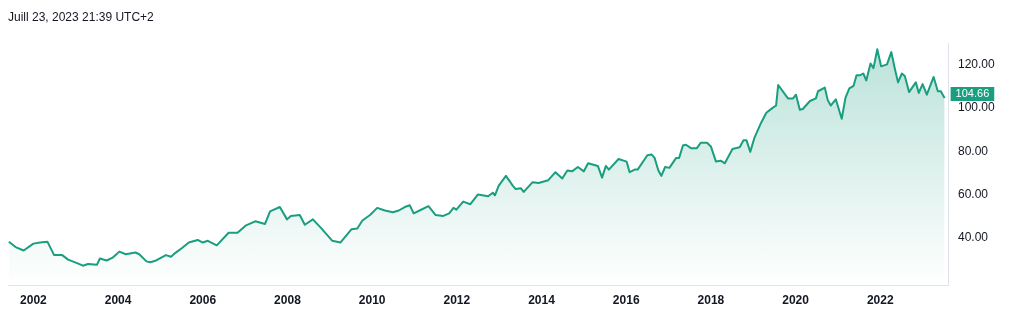  I want to click on y-tick-label: 60.00, so click(973, 194).